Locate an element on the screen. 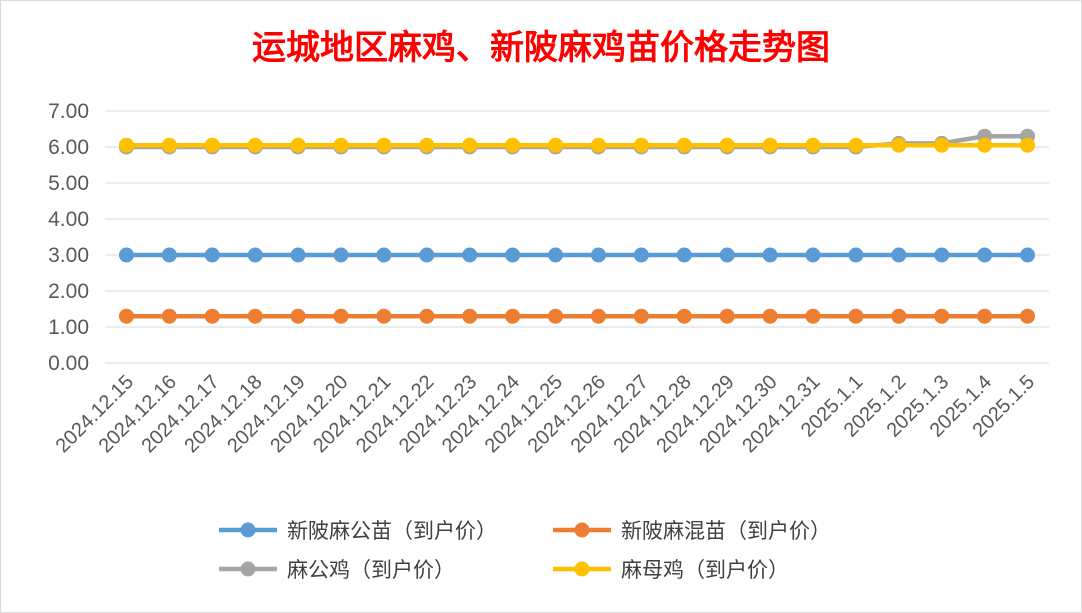 The image size is (1082, 613). y-axis-ticks: 0.00 1.00 2.00 3.00 4.00 5.00 6.00 7.00 is located at coordinates (68, 237).